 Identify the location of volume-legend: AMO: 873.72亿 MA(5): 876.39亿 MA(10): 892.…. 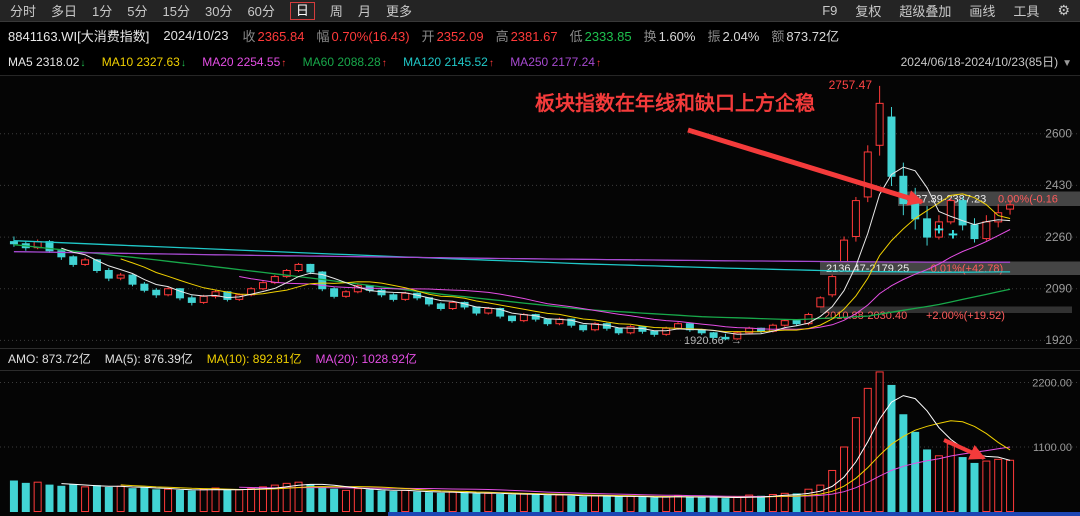
(219, 358).